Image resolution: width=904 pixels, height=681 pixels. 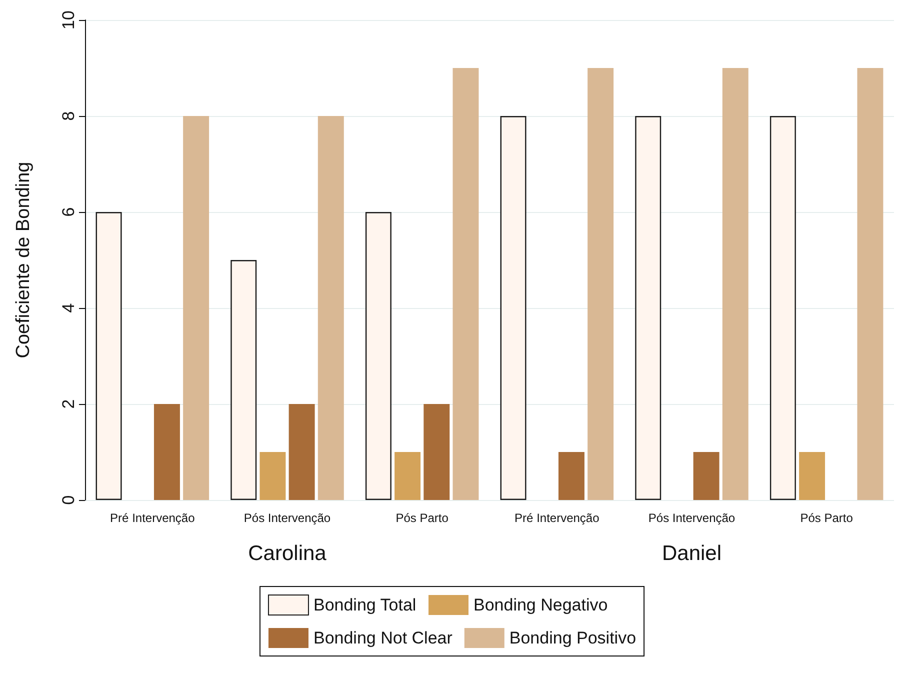 I want to click on legend-label: Bonding Negativo, so click(x=540, y=605).